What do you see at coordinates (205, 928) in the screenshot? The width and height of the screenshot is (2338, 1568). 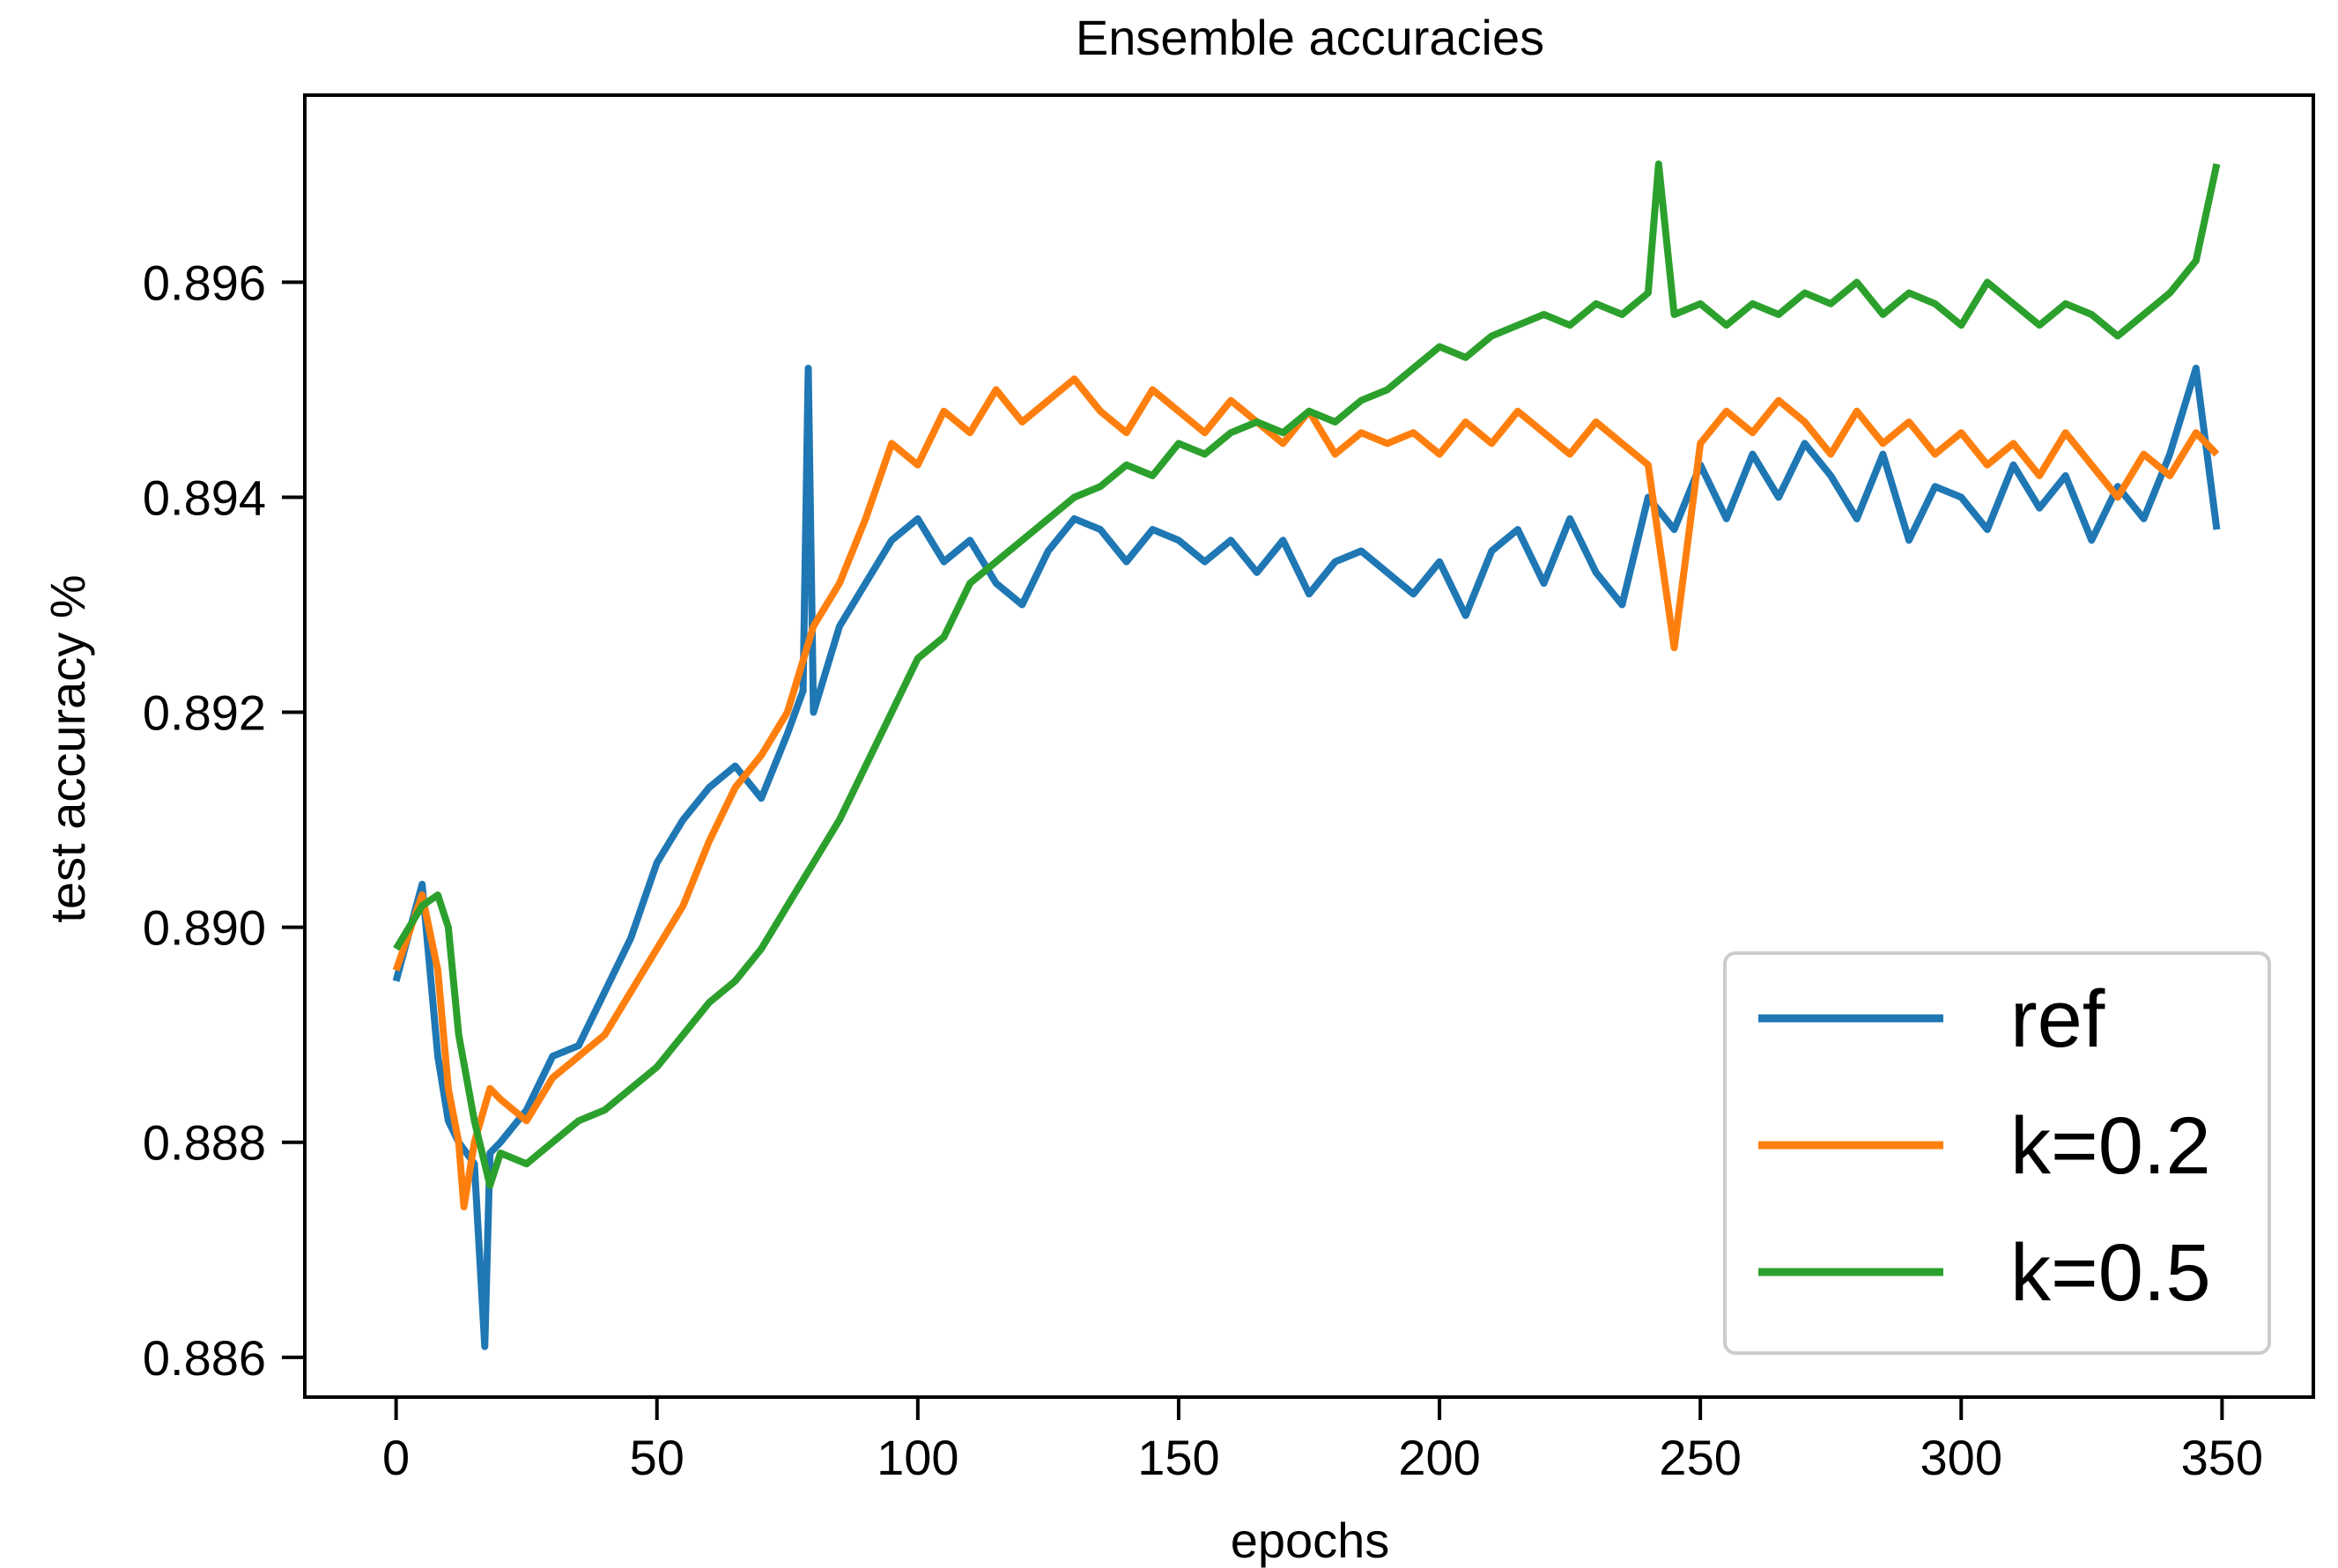 I see `y-tick-label: 0.890` at bounding box center [205, 928].